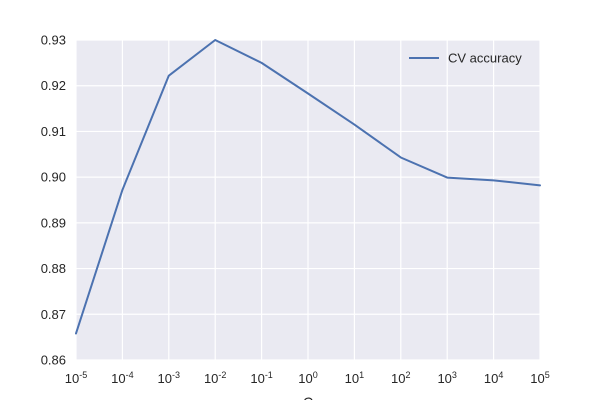 This screenshot has width=600, height=400. Describe the element at coordinates (446, 378) in the screenshot. I see `x-tick-label: 10³` at that location.